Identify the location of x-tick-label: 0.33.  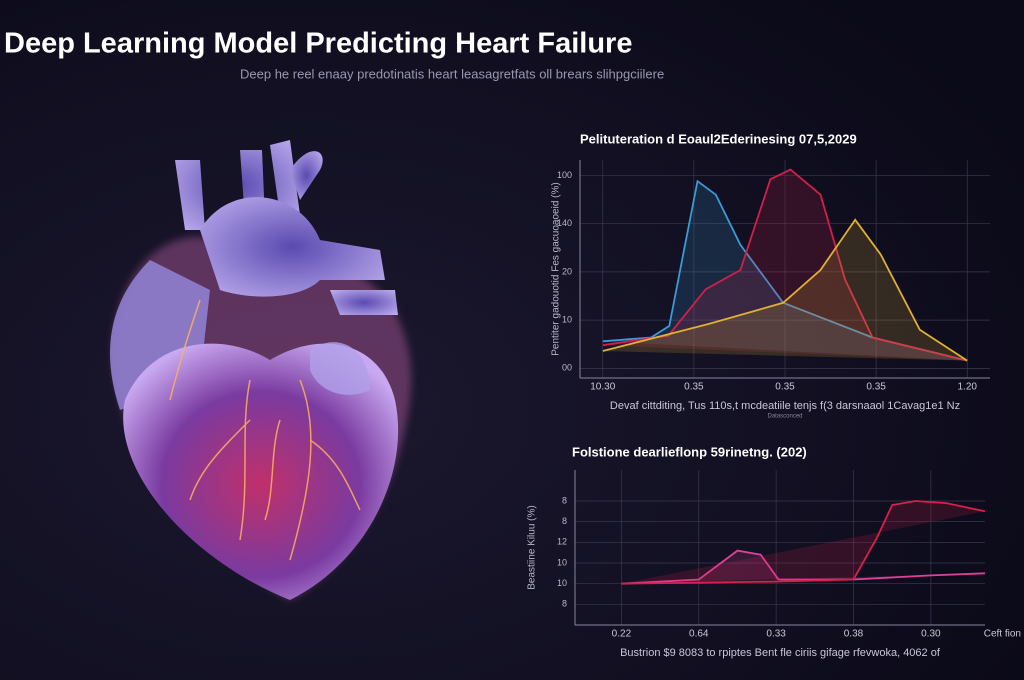
(776, 634).